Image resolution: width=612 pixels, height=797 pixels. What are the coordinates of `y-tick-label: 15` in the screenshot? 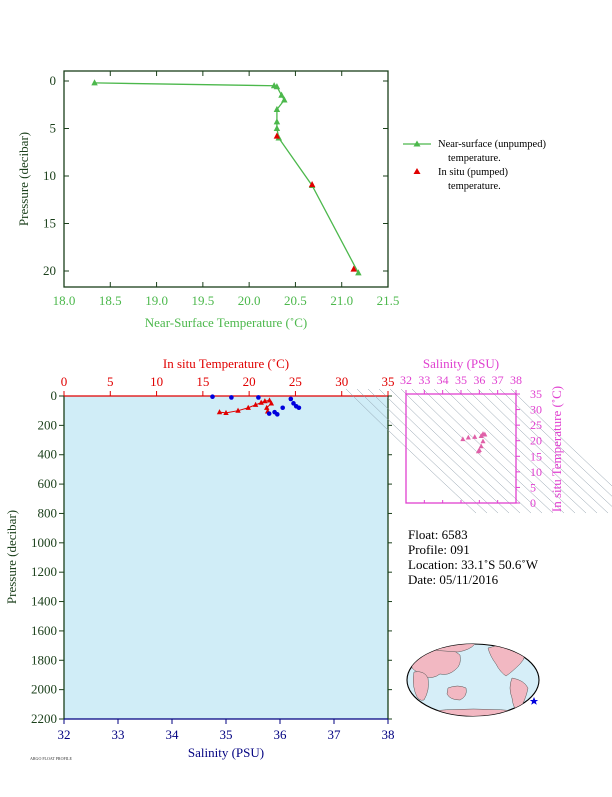 It's located at (49, 223).